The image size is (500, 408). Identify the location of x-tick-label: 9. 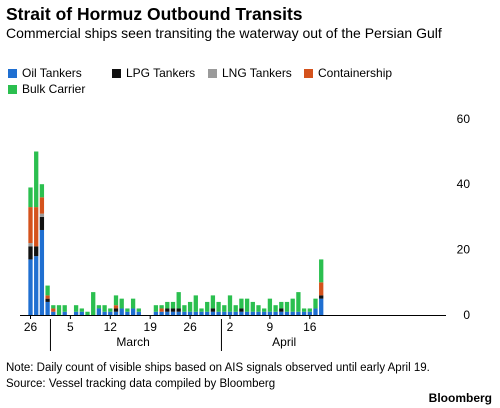
(270, 327).